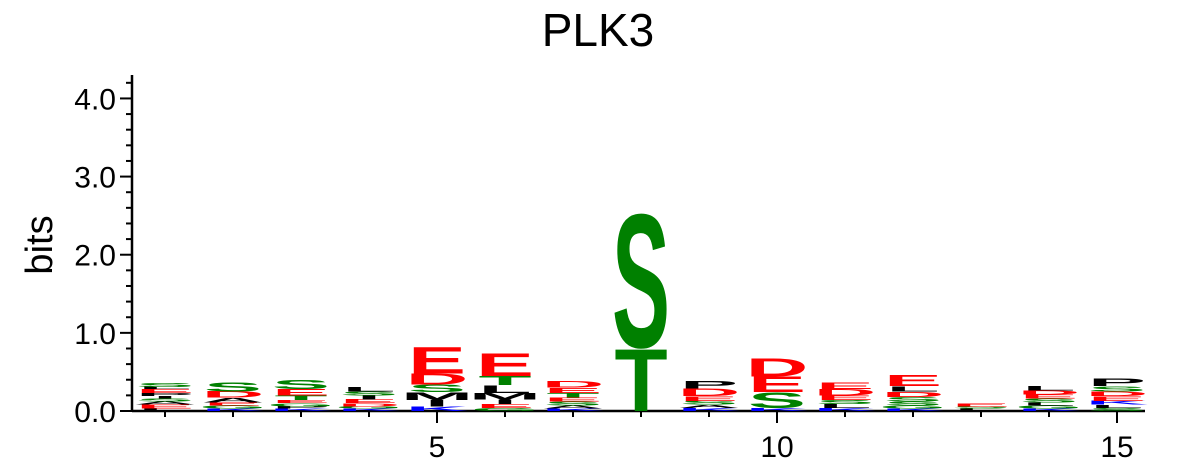 This screenshot has width=1196, height=471. Describe the element at coordinates (95, 334) in the screenshot. I see `y-tick-label: 1.0` at that location.